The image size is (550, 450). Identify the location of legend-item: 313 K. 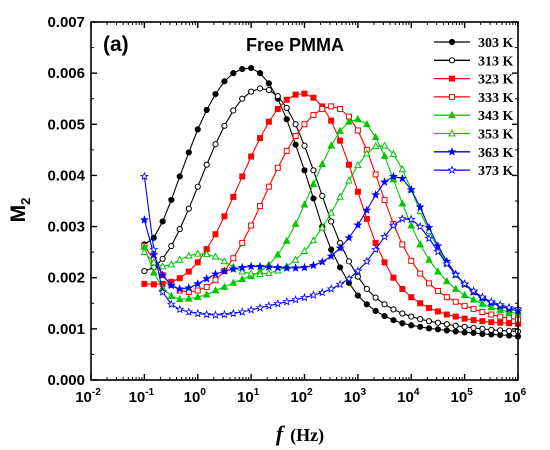
(474, 61).